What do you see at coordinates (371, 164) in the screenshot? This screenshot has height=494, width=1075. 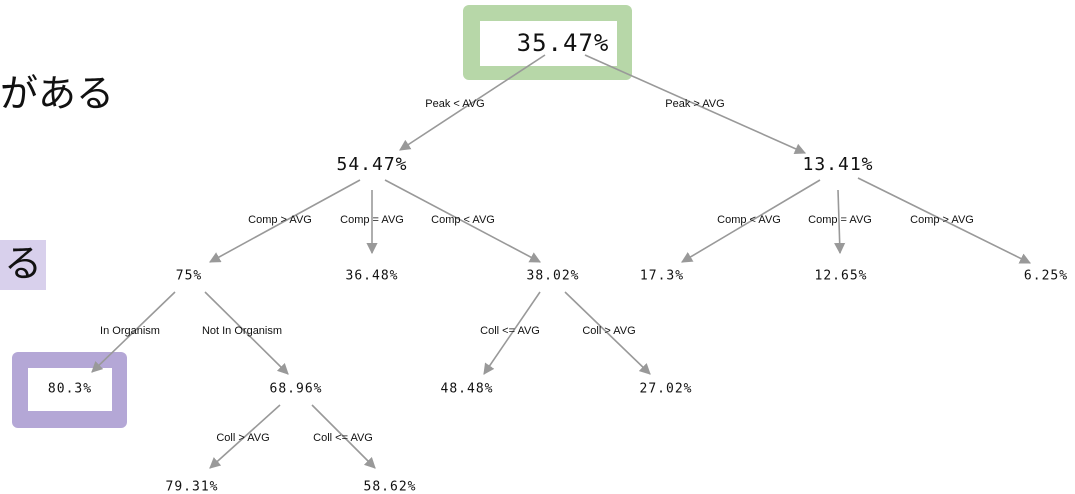 I see `node: 54.47%` at bounding box center [371, 164].